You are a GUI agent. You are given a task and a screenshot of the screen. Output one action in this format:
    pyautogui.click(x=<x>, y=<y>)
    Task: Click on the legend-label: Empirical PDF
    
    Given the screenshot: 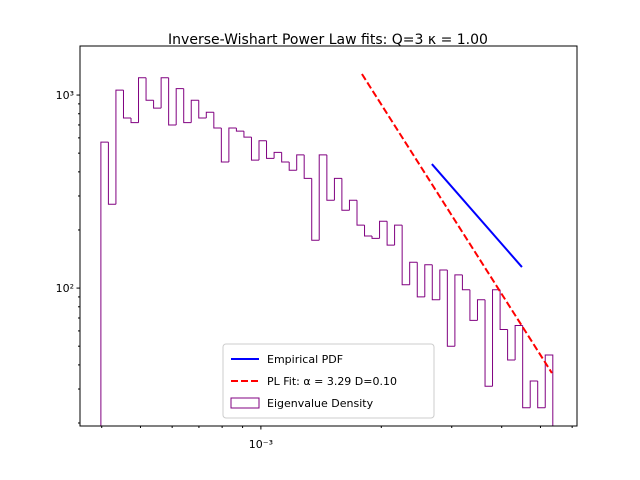 What is the action you would take?
    pyautogui.click(x=305, y=359)
    